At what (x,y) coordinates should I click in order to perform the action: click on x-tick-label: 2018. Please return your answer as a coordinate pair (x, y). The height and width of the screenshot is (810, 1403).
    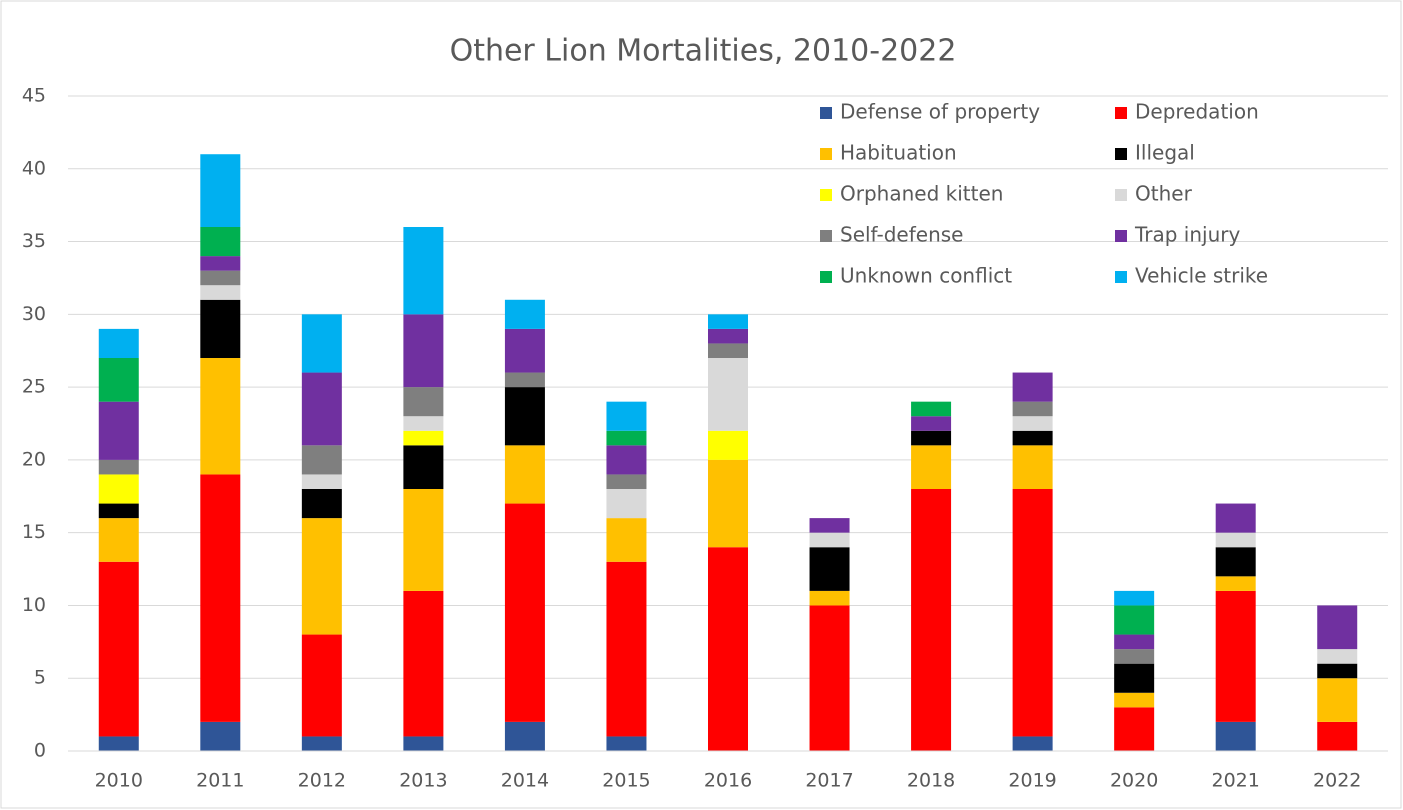
    Looking at the image, I should click on (931, 781).